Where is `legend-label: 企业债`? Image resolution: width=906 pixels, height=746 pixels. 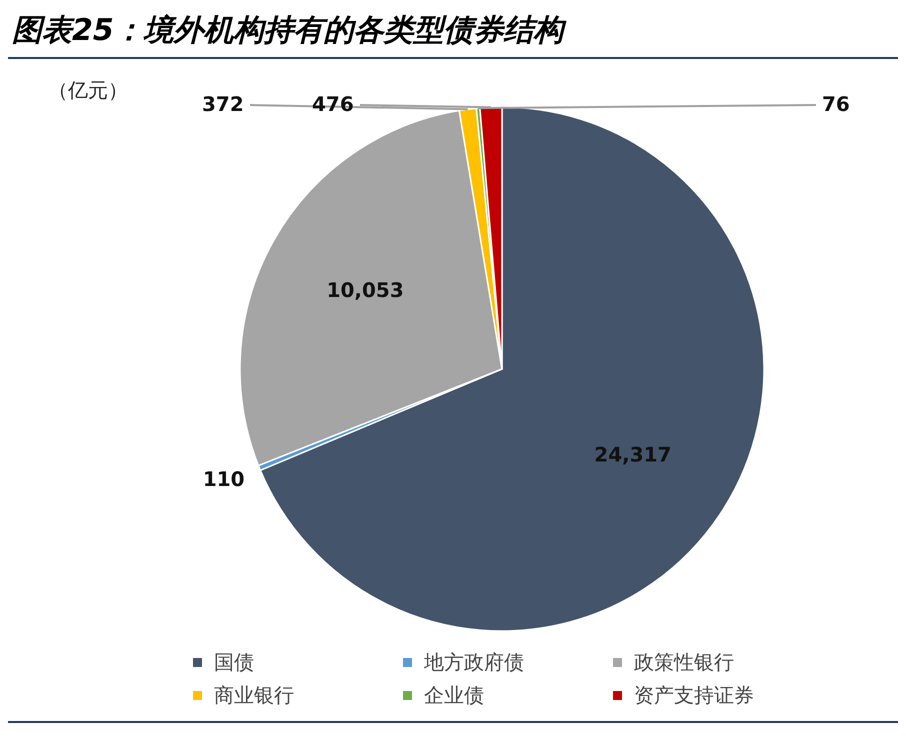 legend-label: 企业债 is located at coordinates (454, 695).